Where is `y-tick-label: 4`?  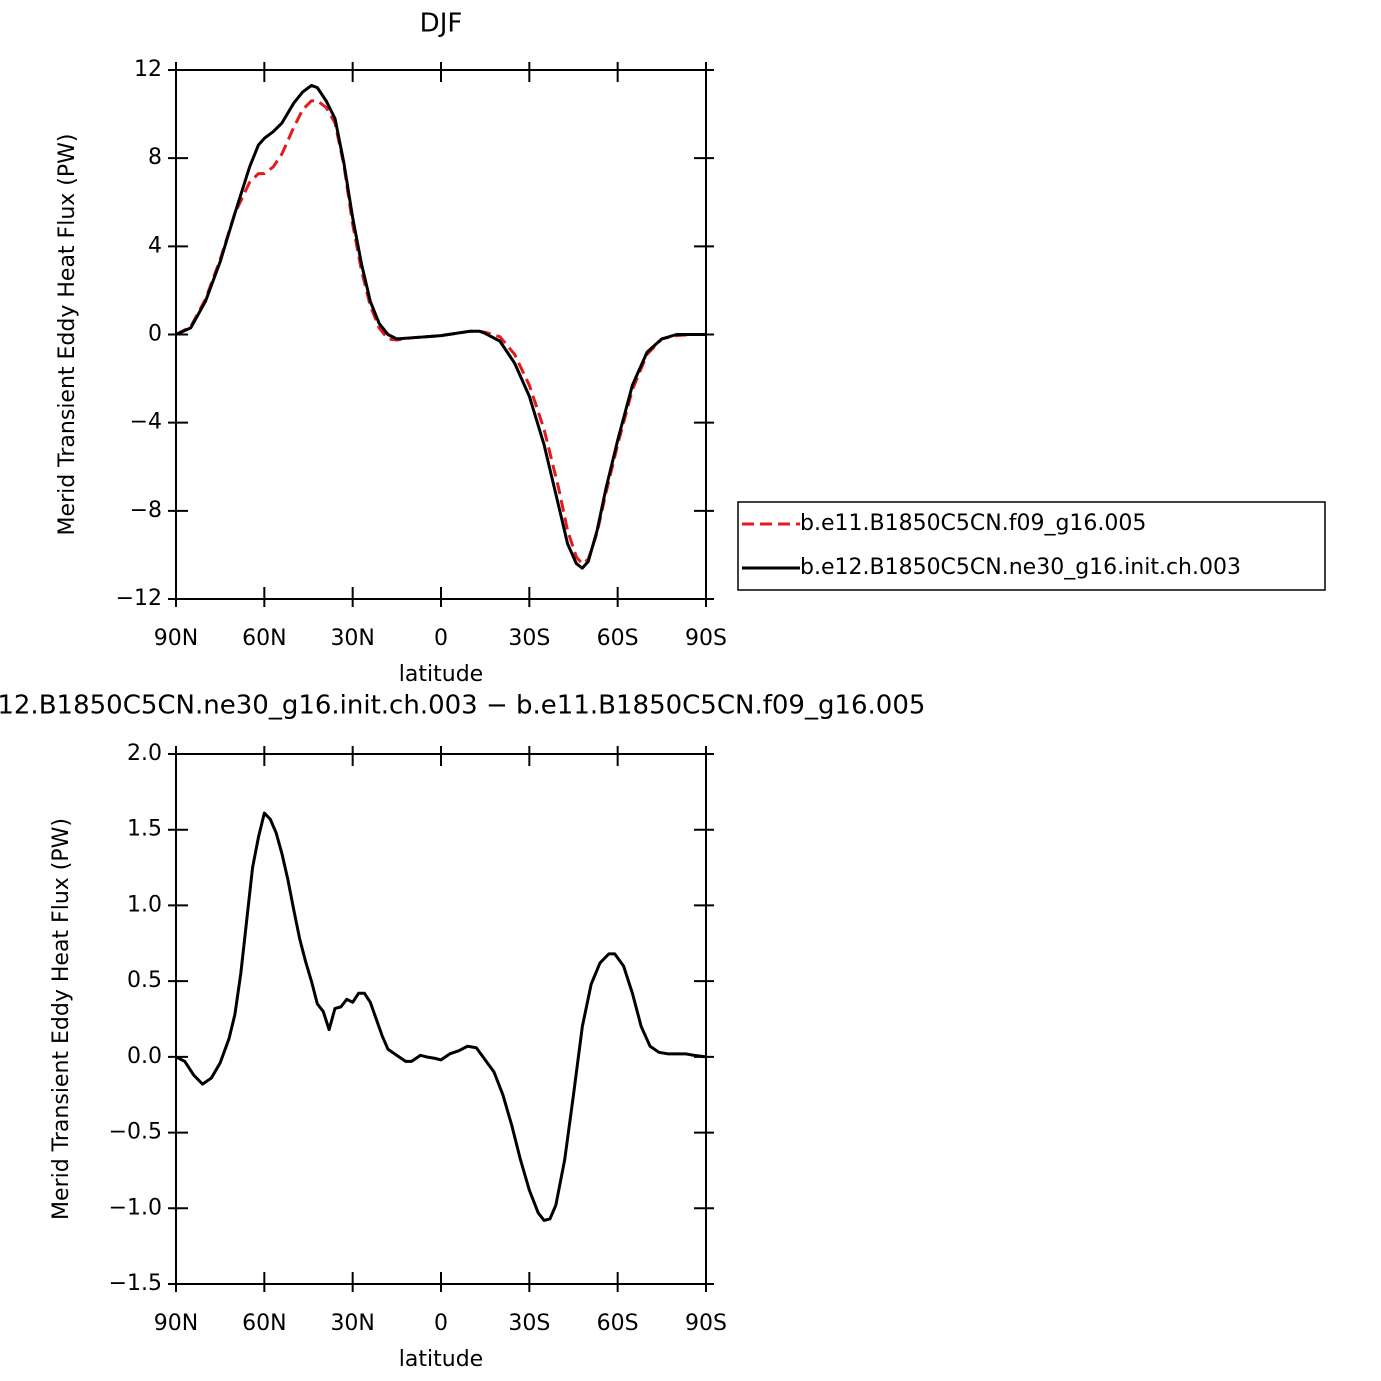
y-tick-label: 4 is located at coordinates (155, 245).